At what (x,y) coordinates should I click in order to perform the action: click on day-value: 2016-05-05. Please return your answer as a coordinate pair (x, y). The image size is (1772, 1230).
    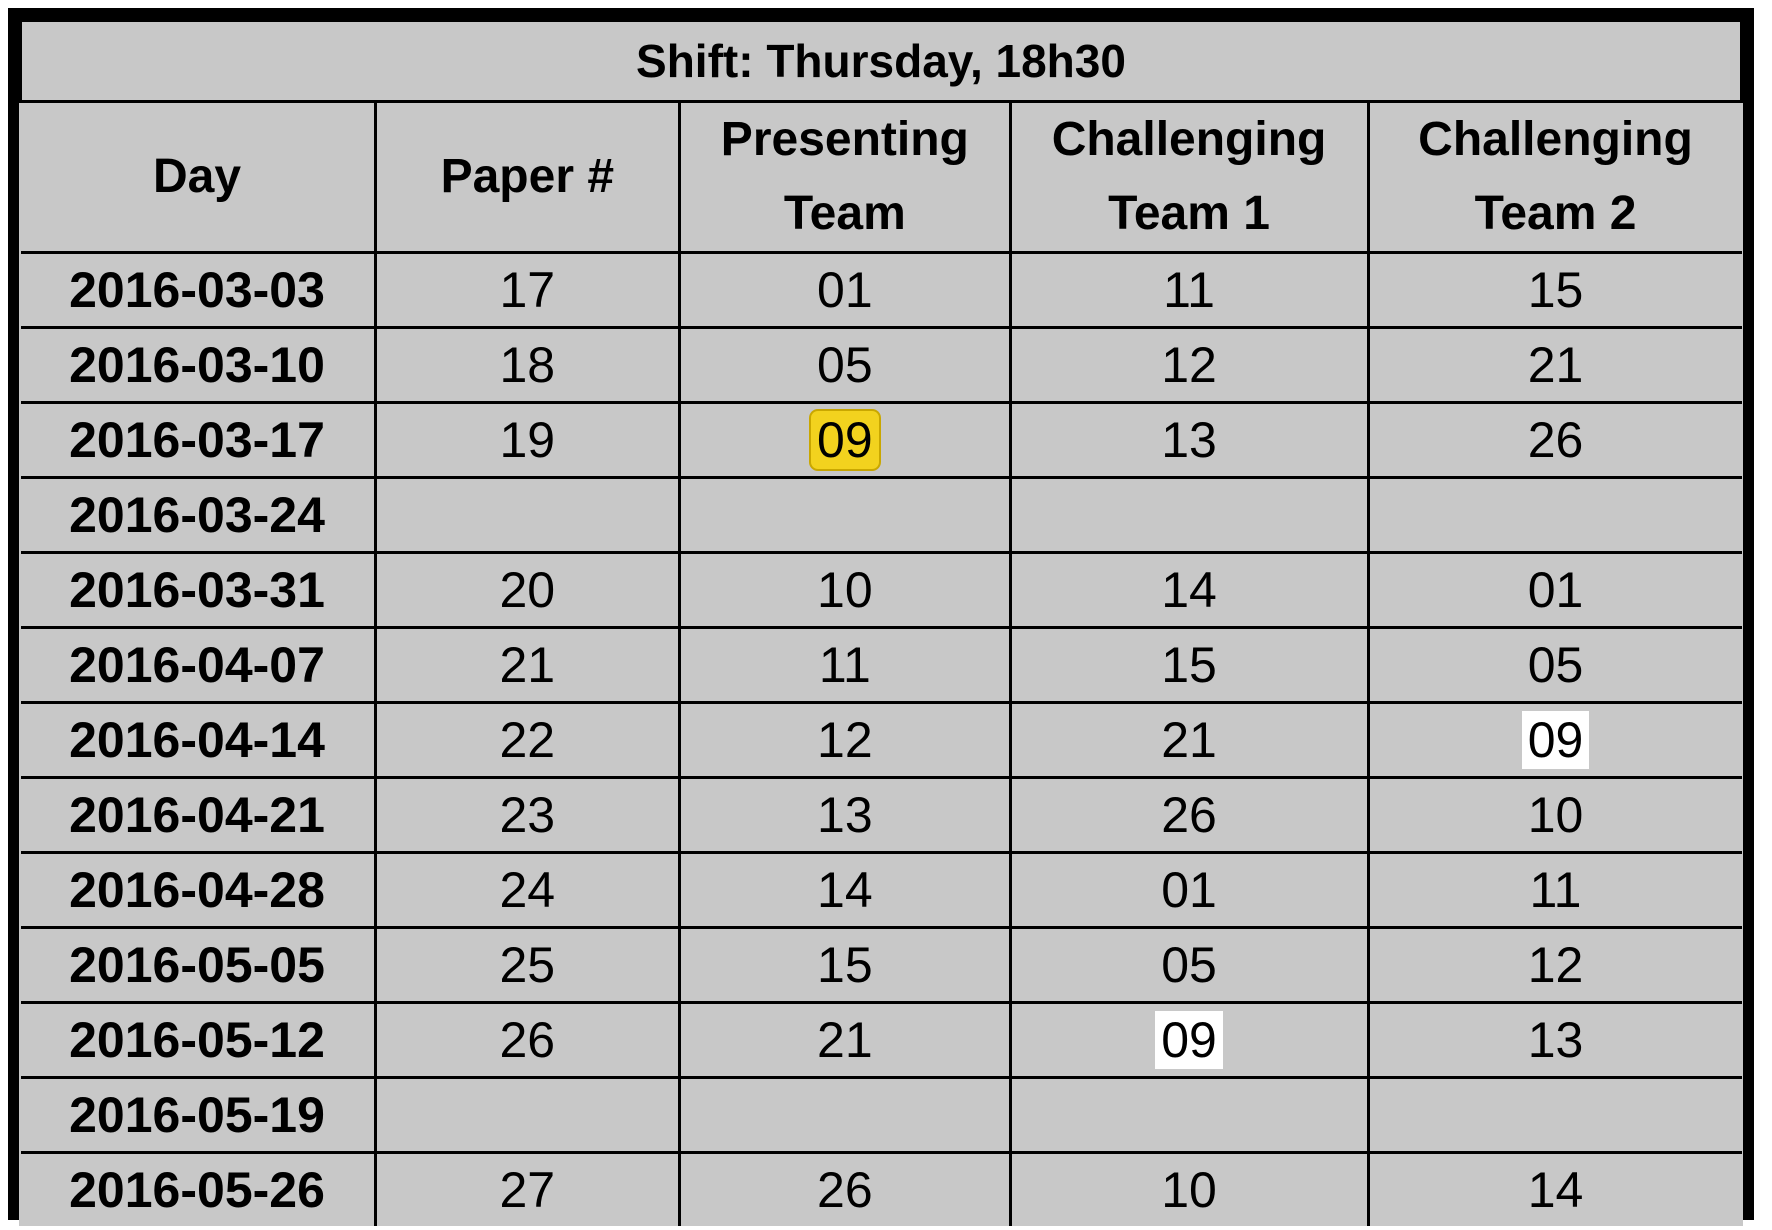
    Looking at the image, I should click on (197, 965).